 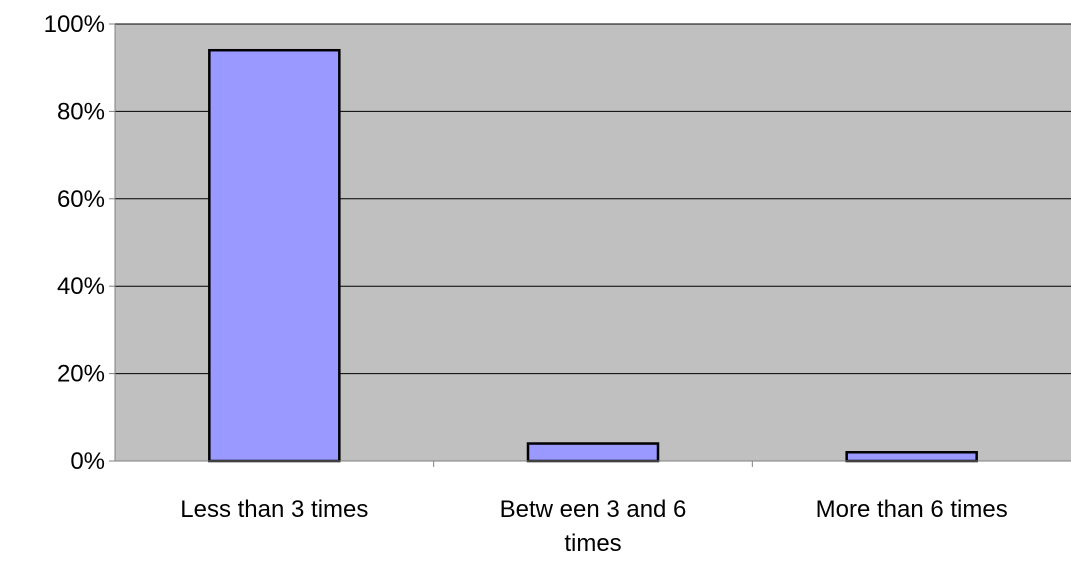 What do you see at coordinates (81, 111) in the screenshot?
I see `y-tick-label: 80%` at bounding box center [81, 111].